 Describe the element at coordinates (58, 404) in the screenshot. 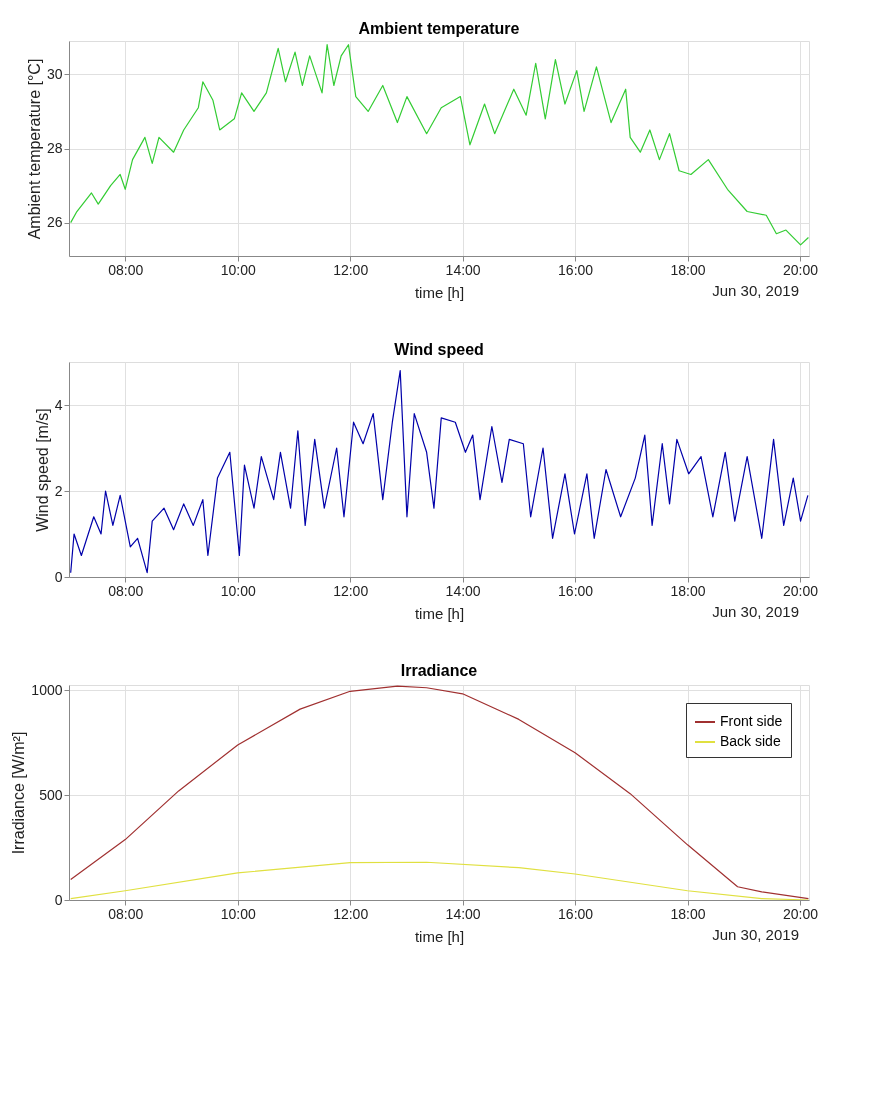

I see `y-tick-label: 4` at that location.